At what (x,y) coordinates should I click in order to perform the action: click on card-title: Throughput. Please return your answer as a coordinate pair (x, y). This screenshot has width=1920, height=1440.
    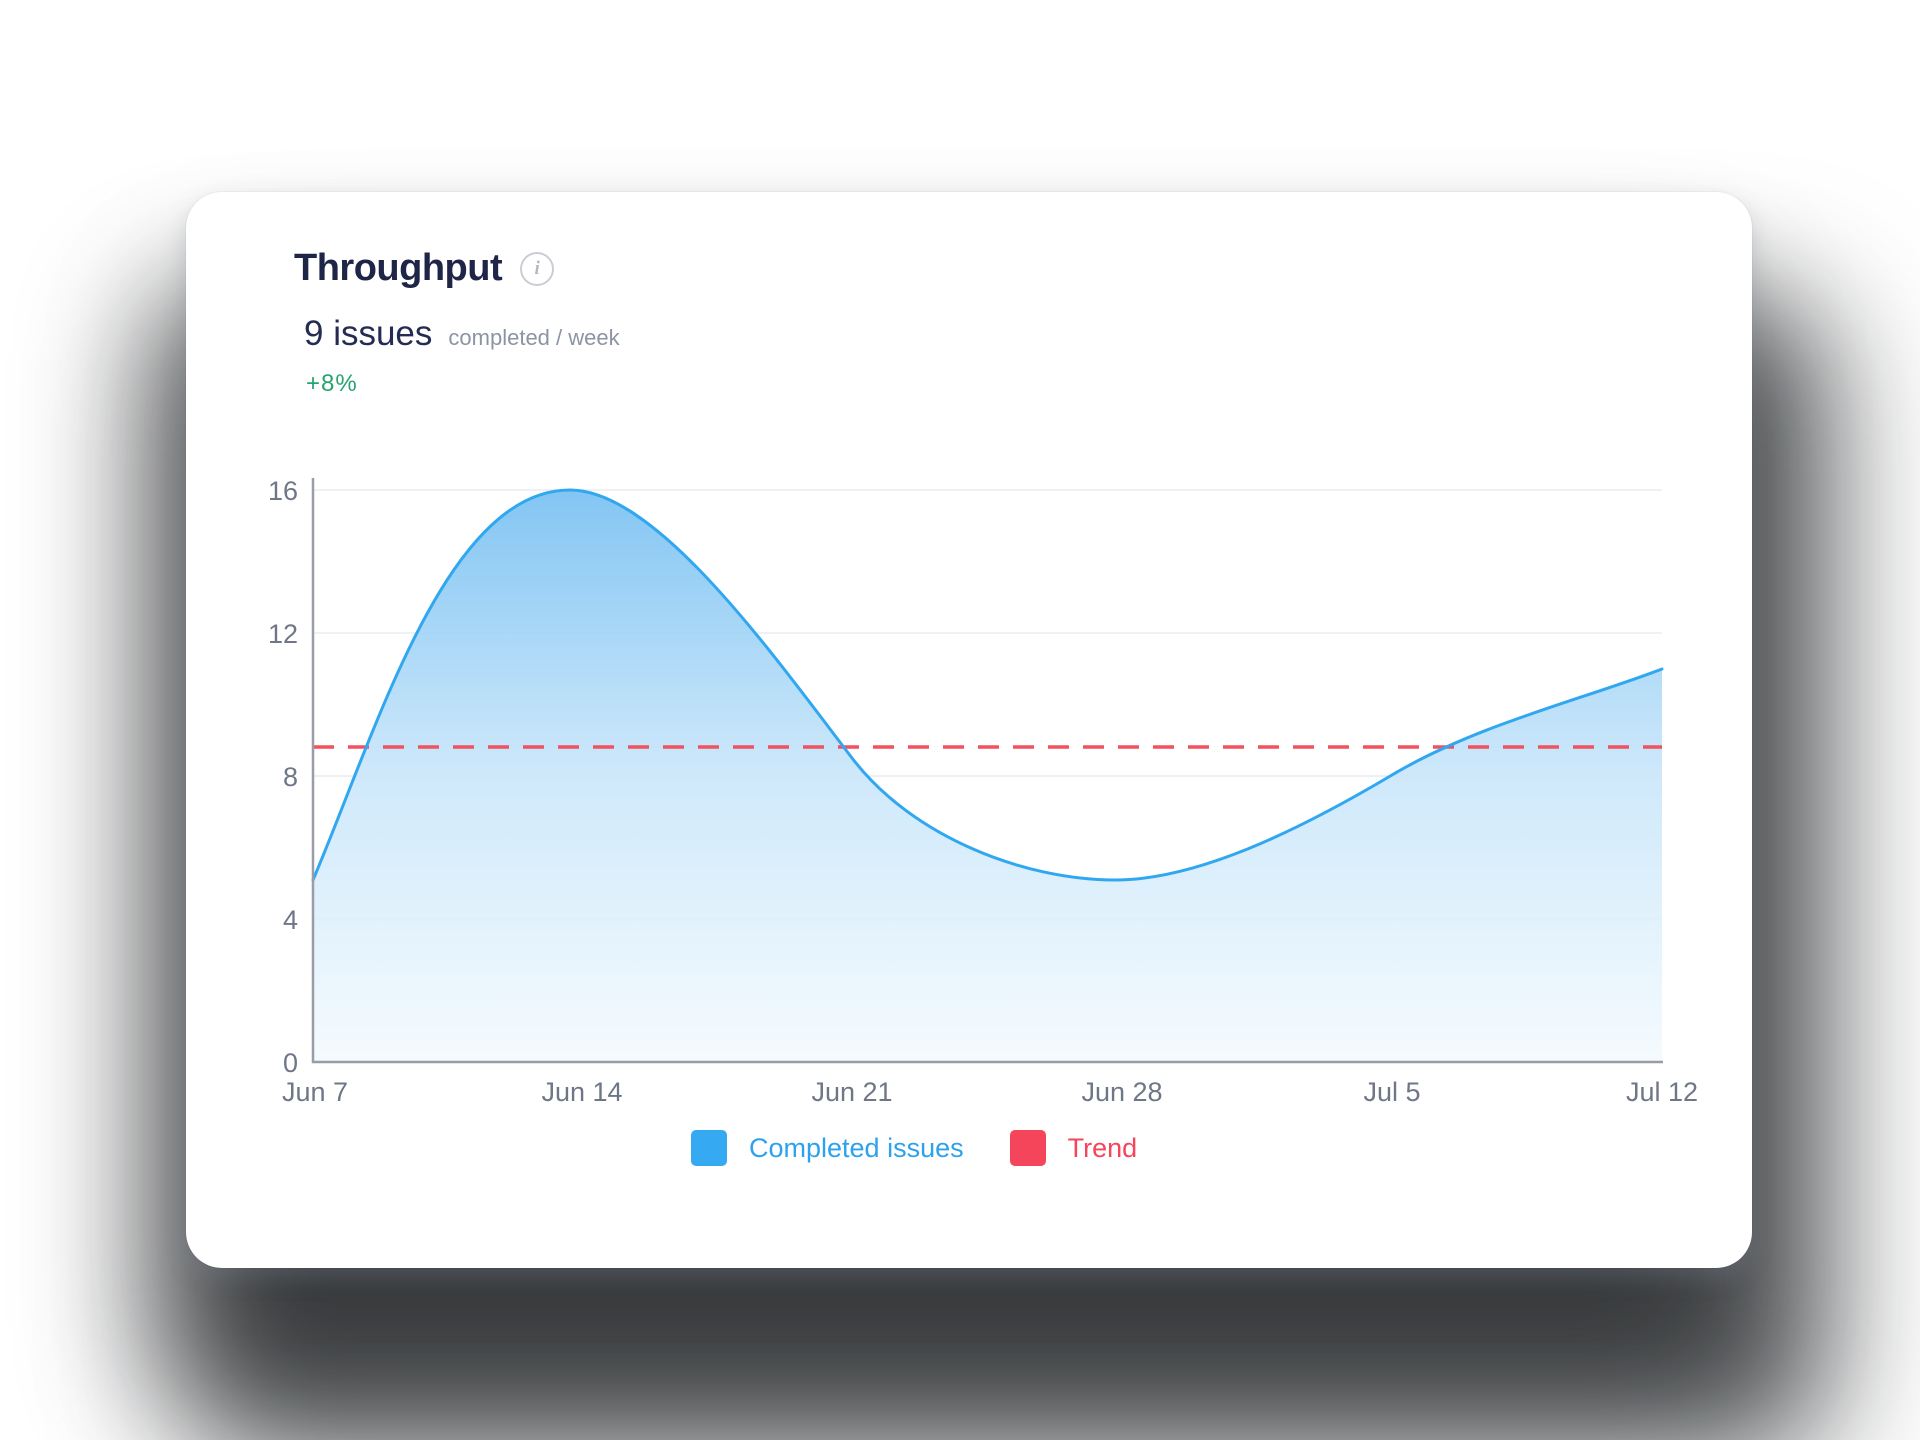
    Looking at the image, I should click on (398, 268).